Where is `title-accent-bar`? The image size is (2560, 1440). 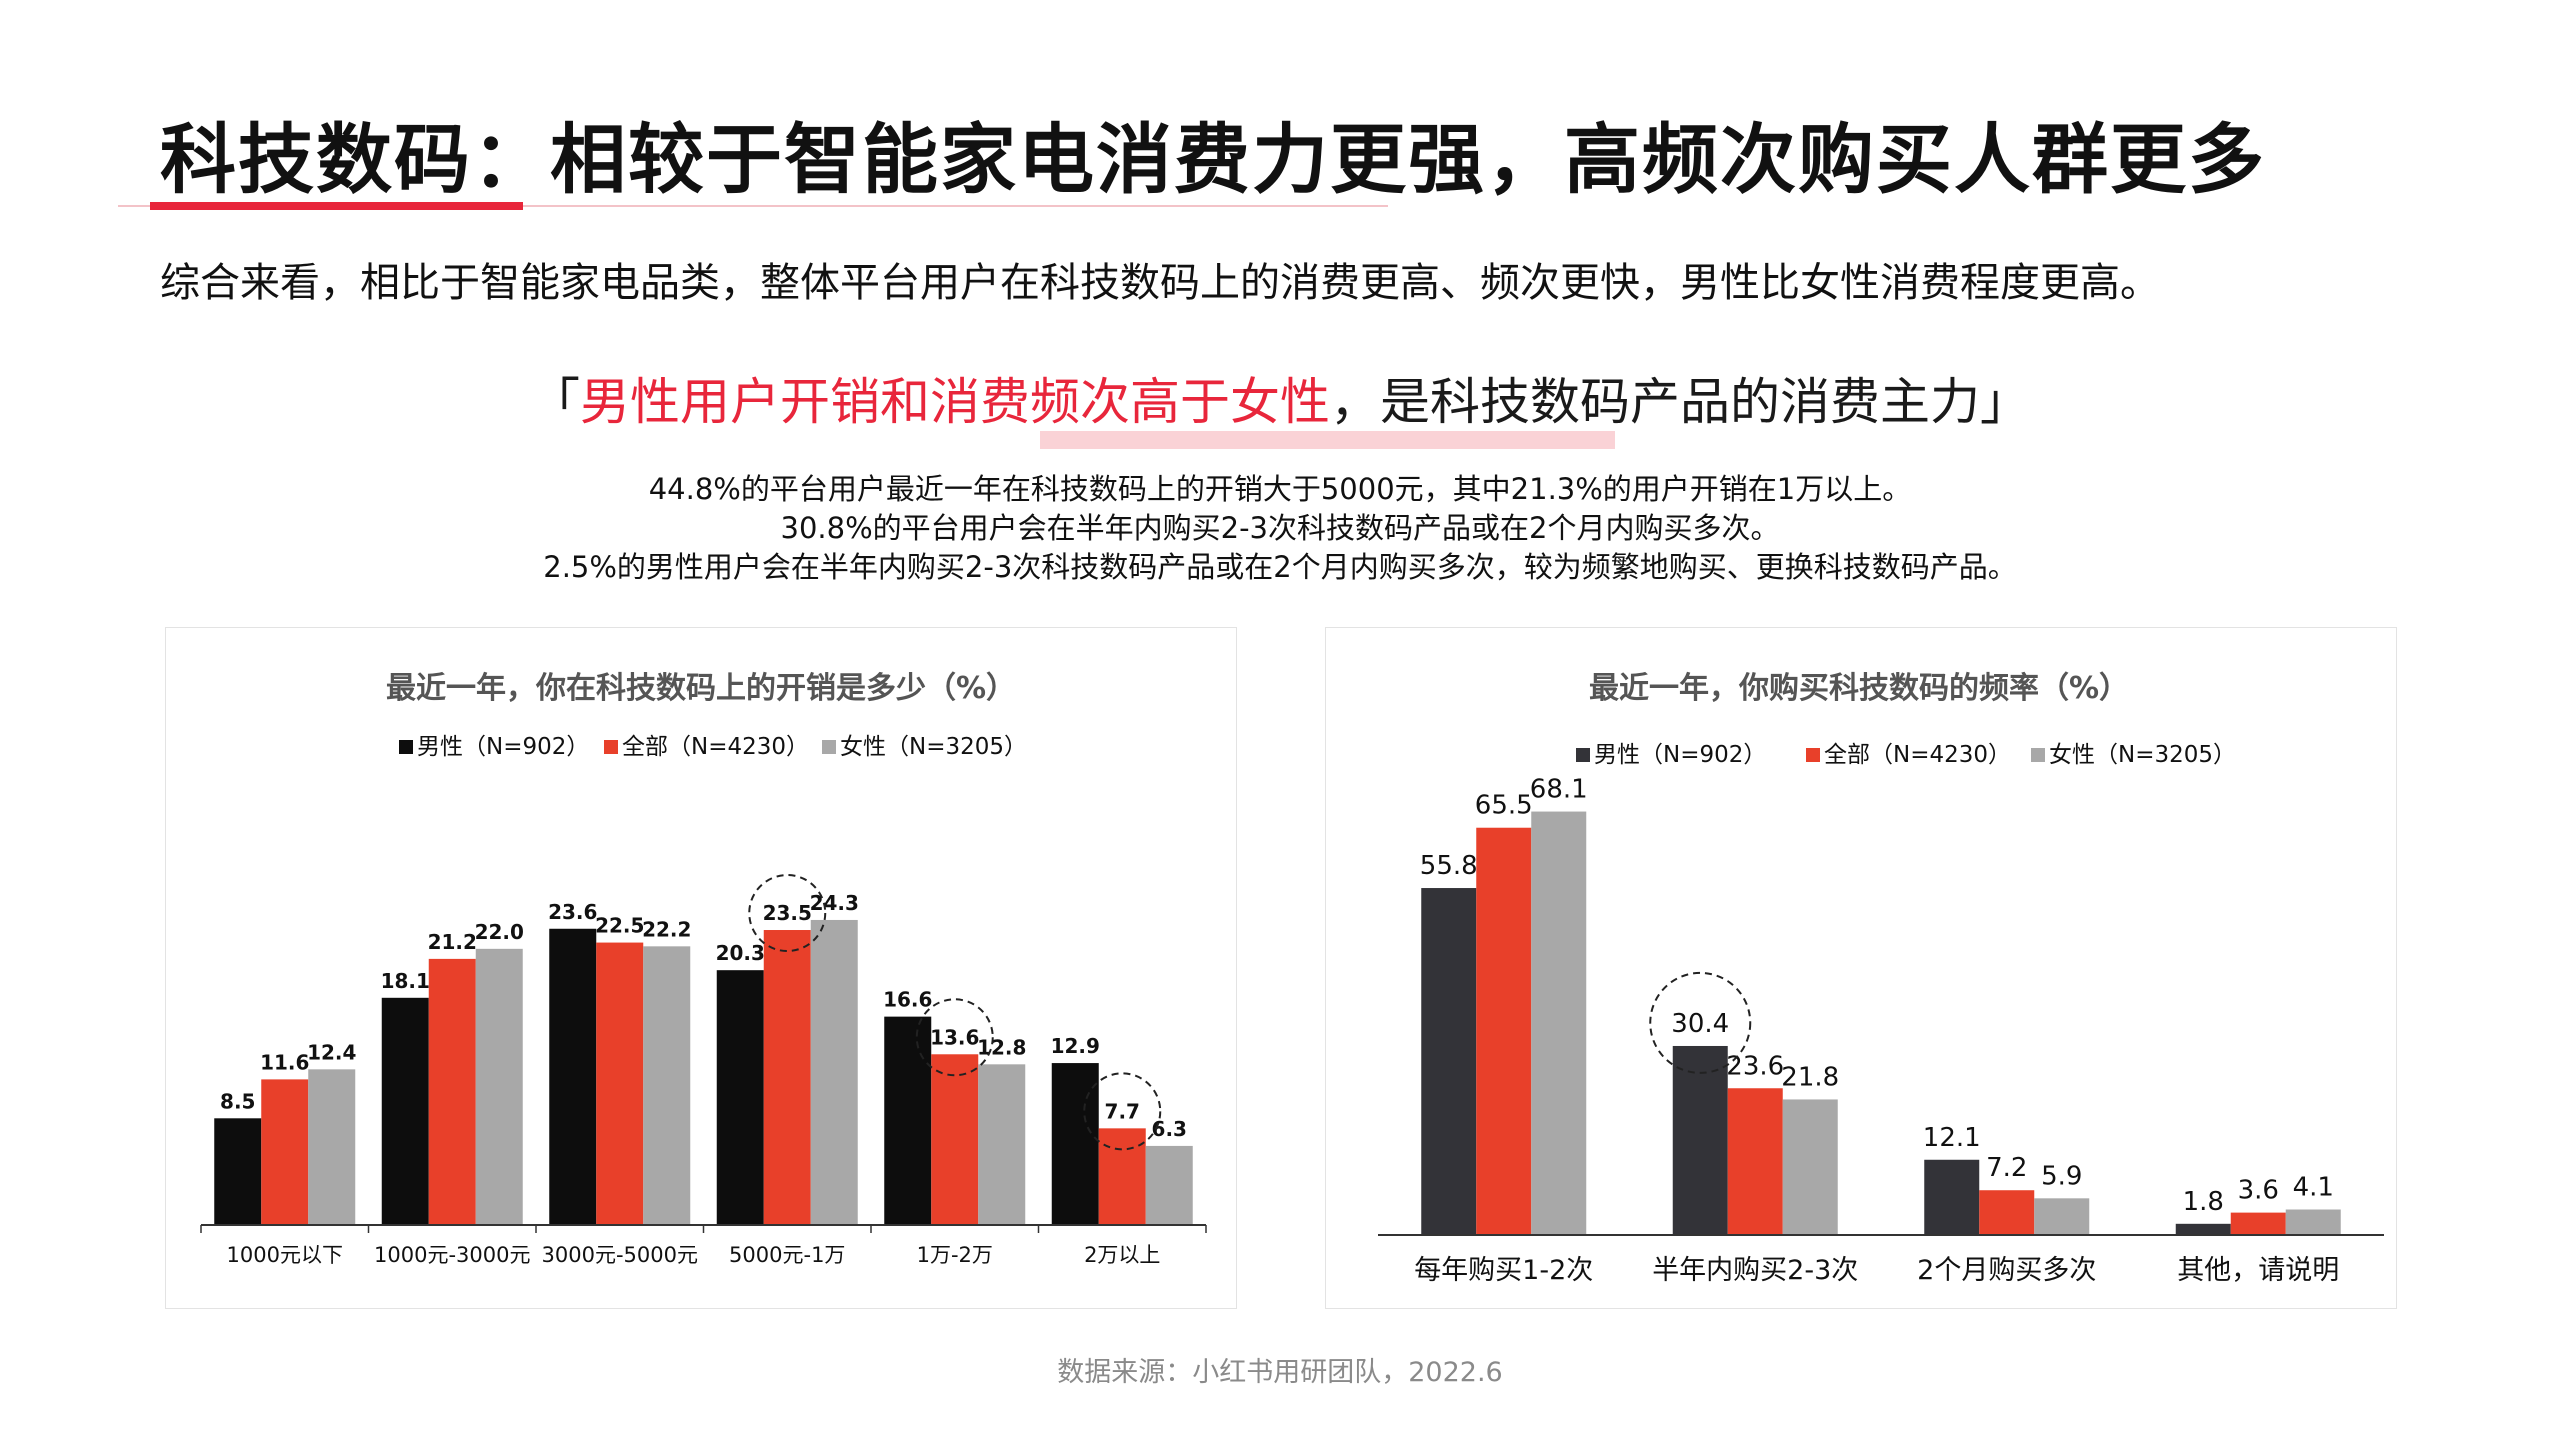
title-accent-bar is located at coordinates (336, 206).